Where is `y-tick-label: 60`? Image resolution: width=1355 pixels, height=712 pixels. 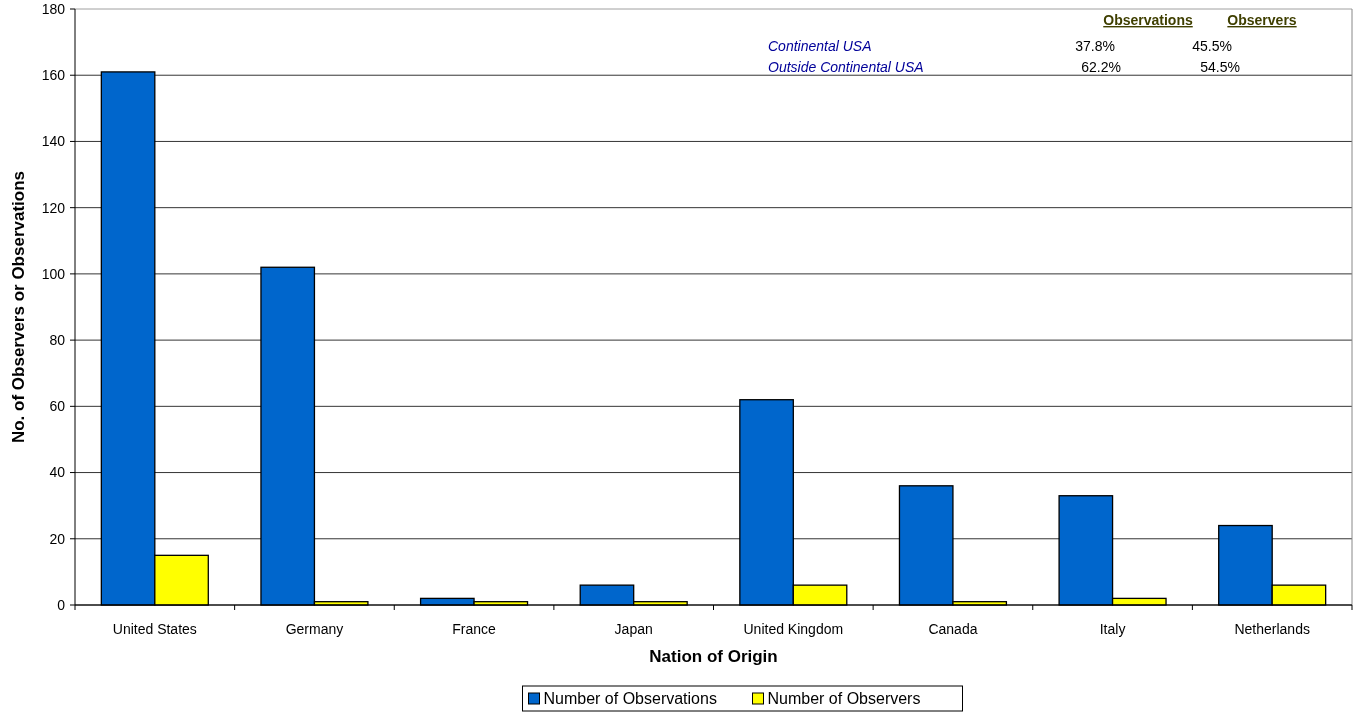 y-tick-label: 60 is located at coordinates (57, 406).